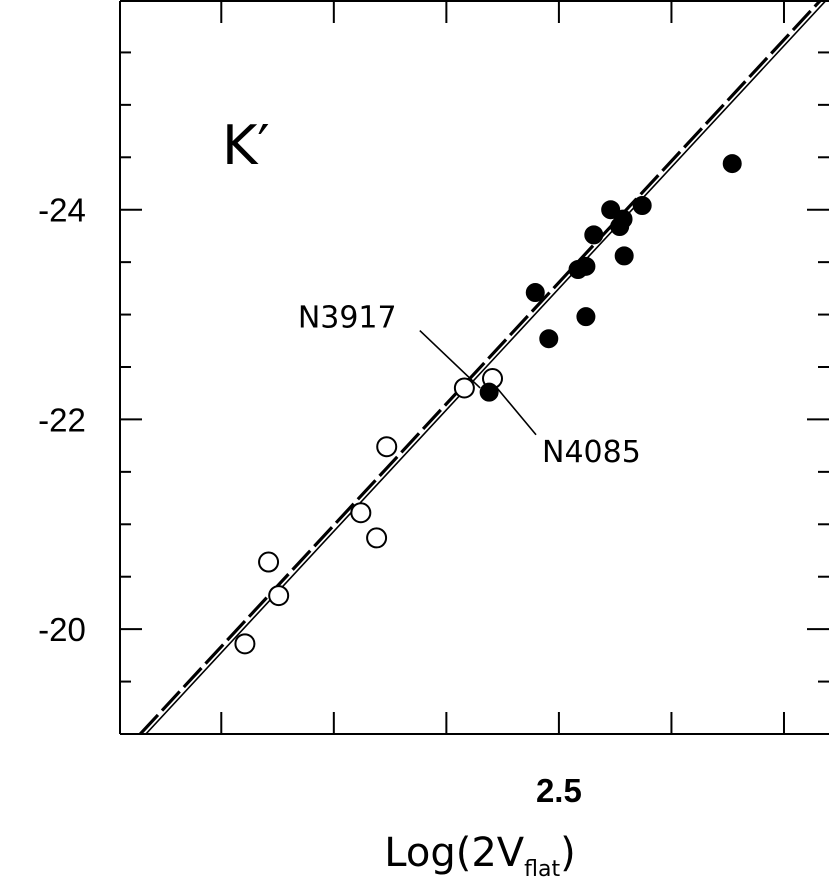 Image resolution: width=829 pixels, height=886 pixels. Describe the element at coordinates (559, 790) in the screenshot. I see `x-tick-label: 2.5` at that location.